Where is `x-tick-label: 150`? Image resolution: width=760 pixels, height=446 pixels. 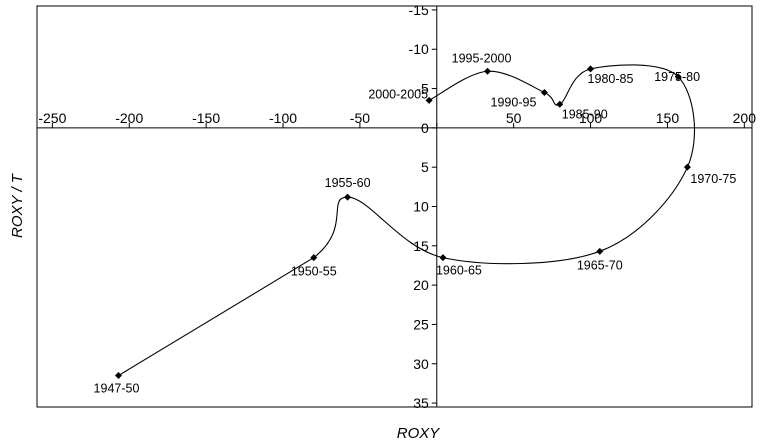 x-tick-label: 150 is located at coordinates (668, 118).